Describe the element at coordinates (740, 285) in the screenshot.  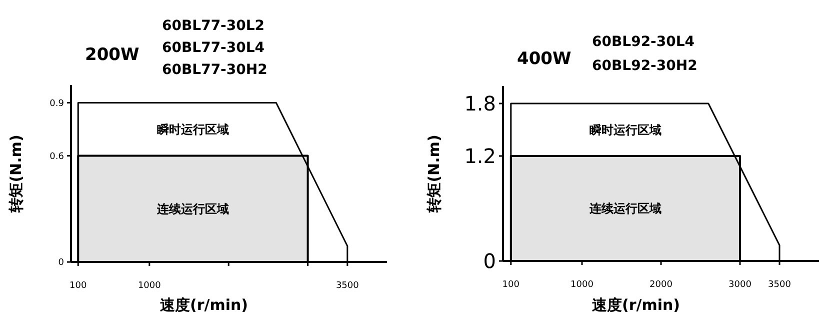
I see `x-tick-label: 3000` at that location.